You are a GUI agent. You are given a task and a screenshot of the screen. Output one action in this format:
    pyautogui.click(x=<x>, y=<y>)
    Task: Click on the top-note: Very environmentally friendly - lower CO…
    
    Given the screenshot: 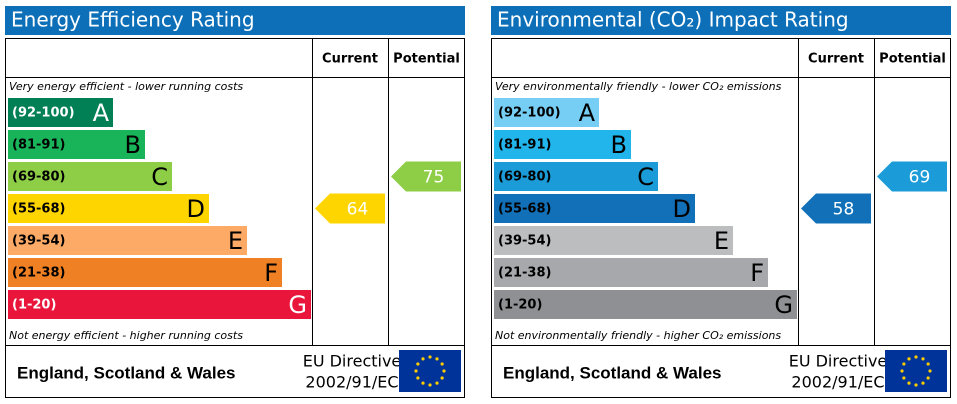 What is the action you would take?
    pyautogui.click(x=638, y=86)
    